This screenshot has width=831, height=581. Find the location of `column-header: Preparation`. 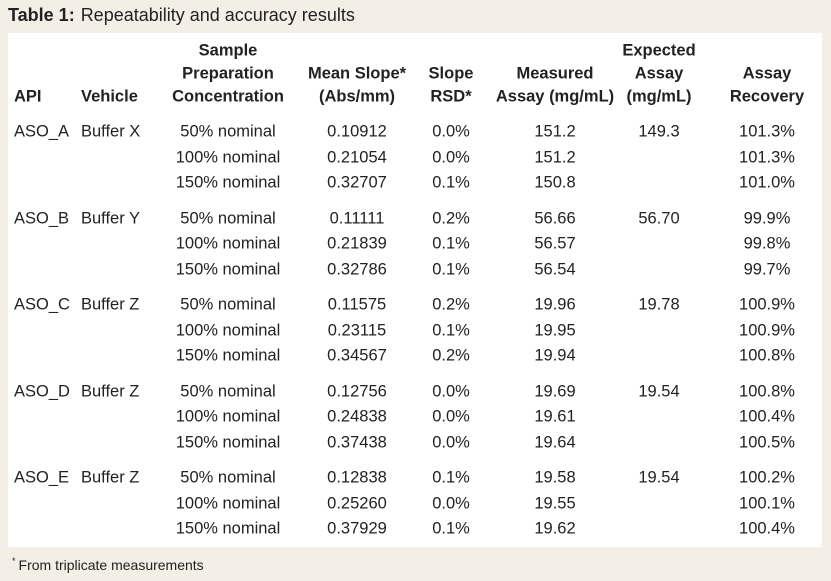

column-header: Preparation is located at coordinates (228, 73).